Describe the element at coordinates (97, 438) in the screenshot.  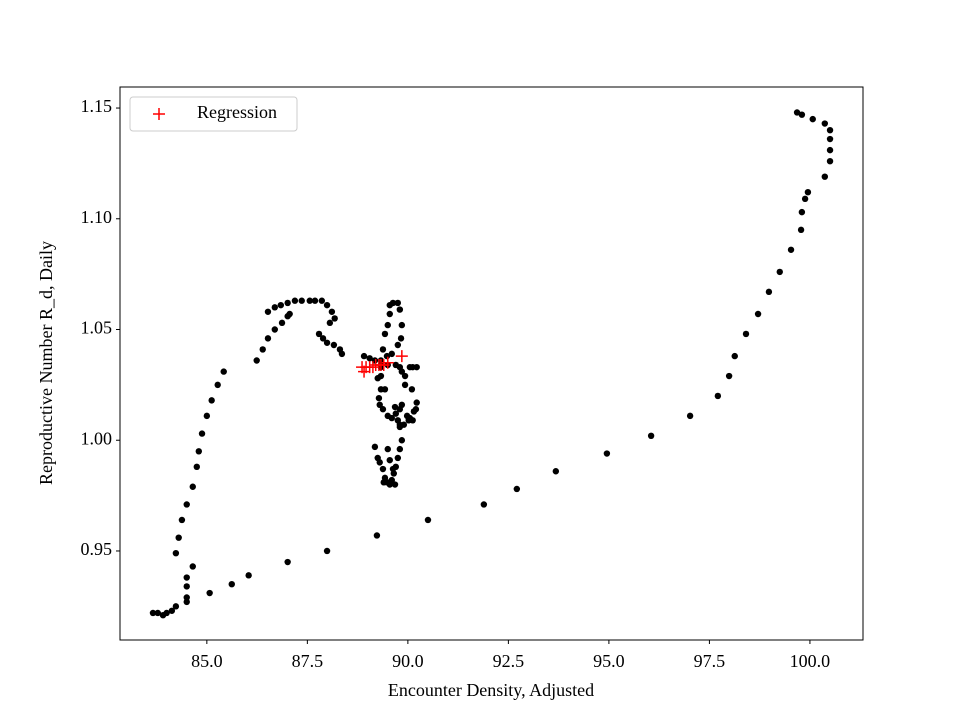
I see `y-tick-label: 1.00` at that location.